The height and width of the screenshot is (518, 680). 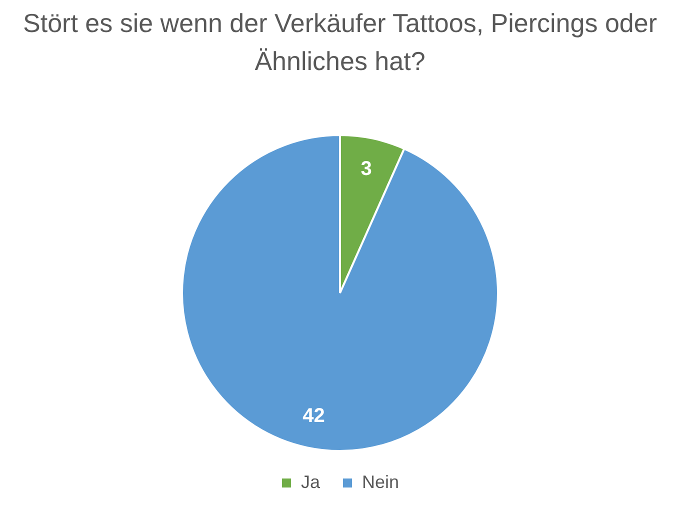 I want to click on legend-label: Nein, so click(x=381, y=482).